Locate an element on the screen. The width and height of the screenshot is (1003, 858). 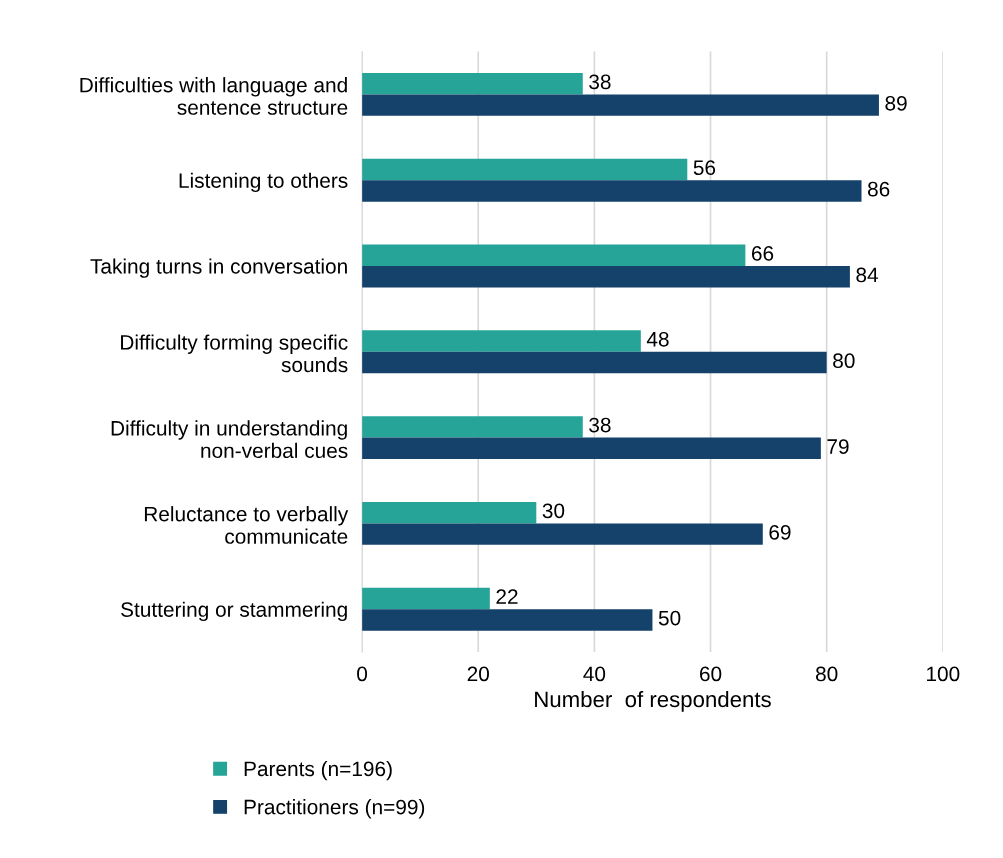
x-tick-label: 0 is located at coordinates (362, 674).